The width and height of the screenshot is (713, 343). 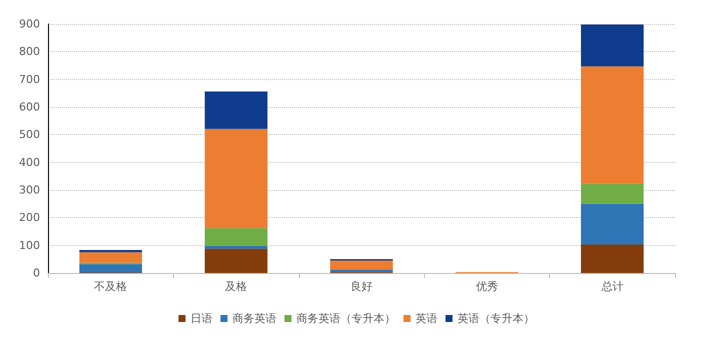 I want to click on y-tick-label: 900, so click(x=29, y=24).